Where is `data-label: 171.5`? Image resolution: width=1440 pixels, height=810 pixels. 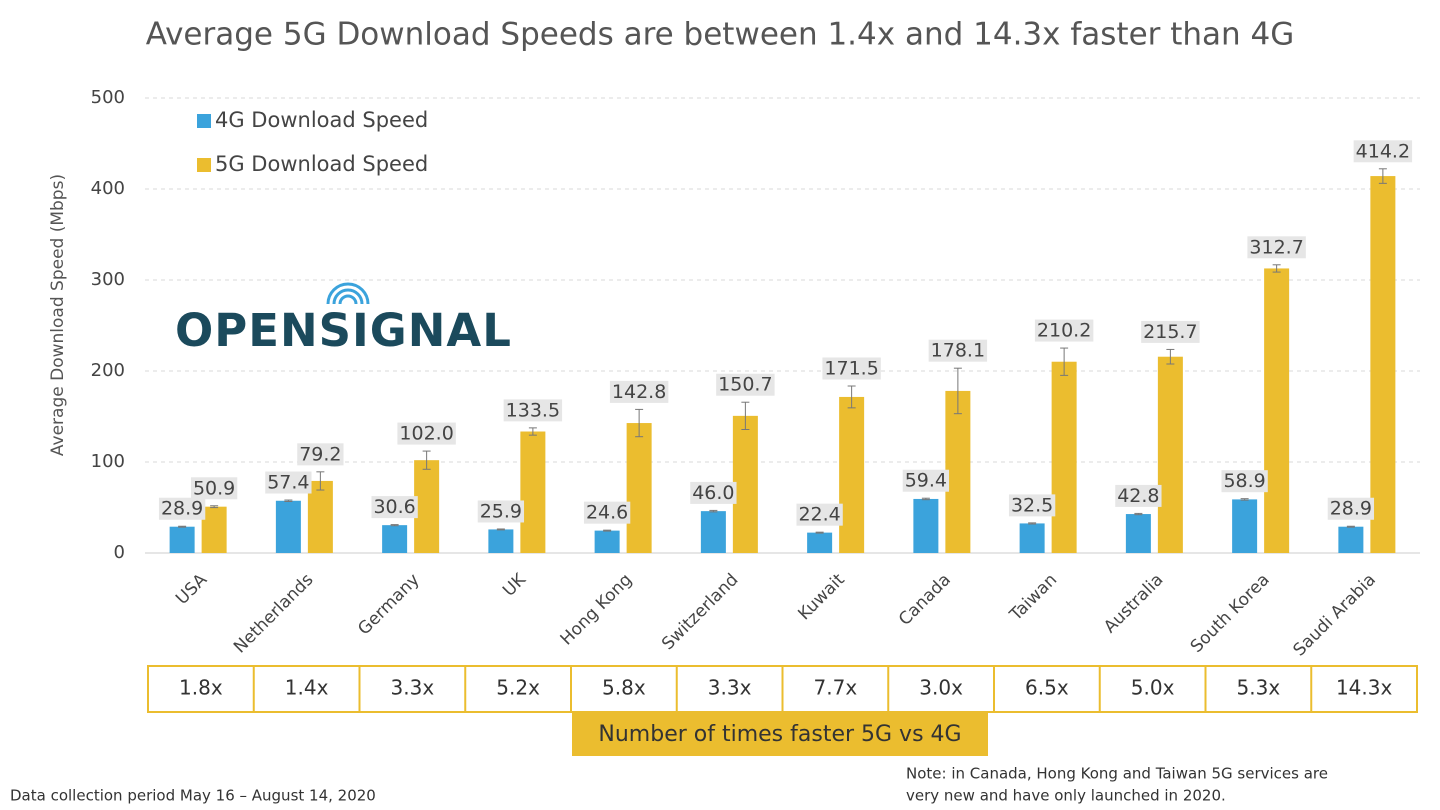 data-label: 171.5 is located at coordinates (851, 369).